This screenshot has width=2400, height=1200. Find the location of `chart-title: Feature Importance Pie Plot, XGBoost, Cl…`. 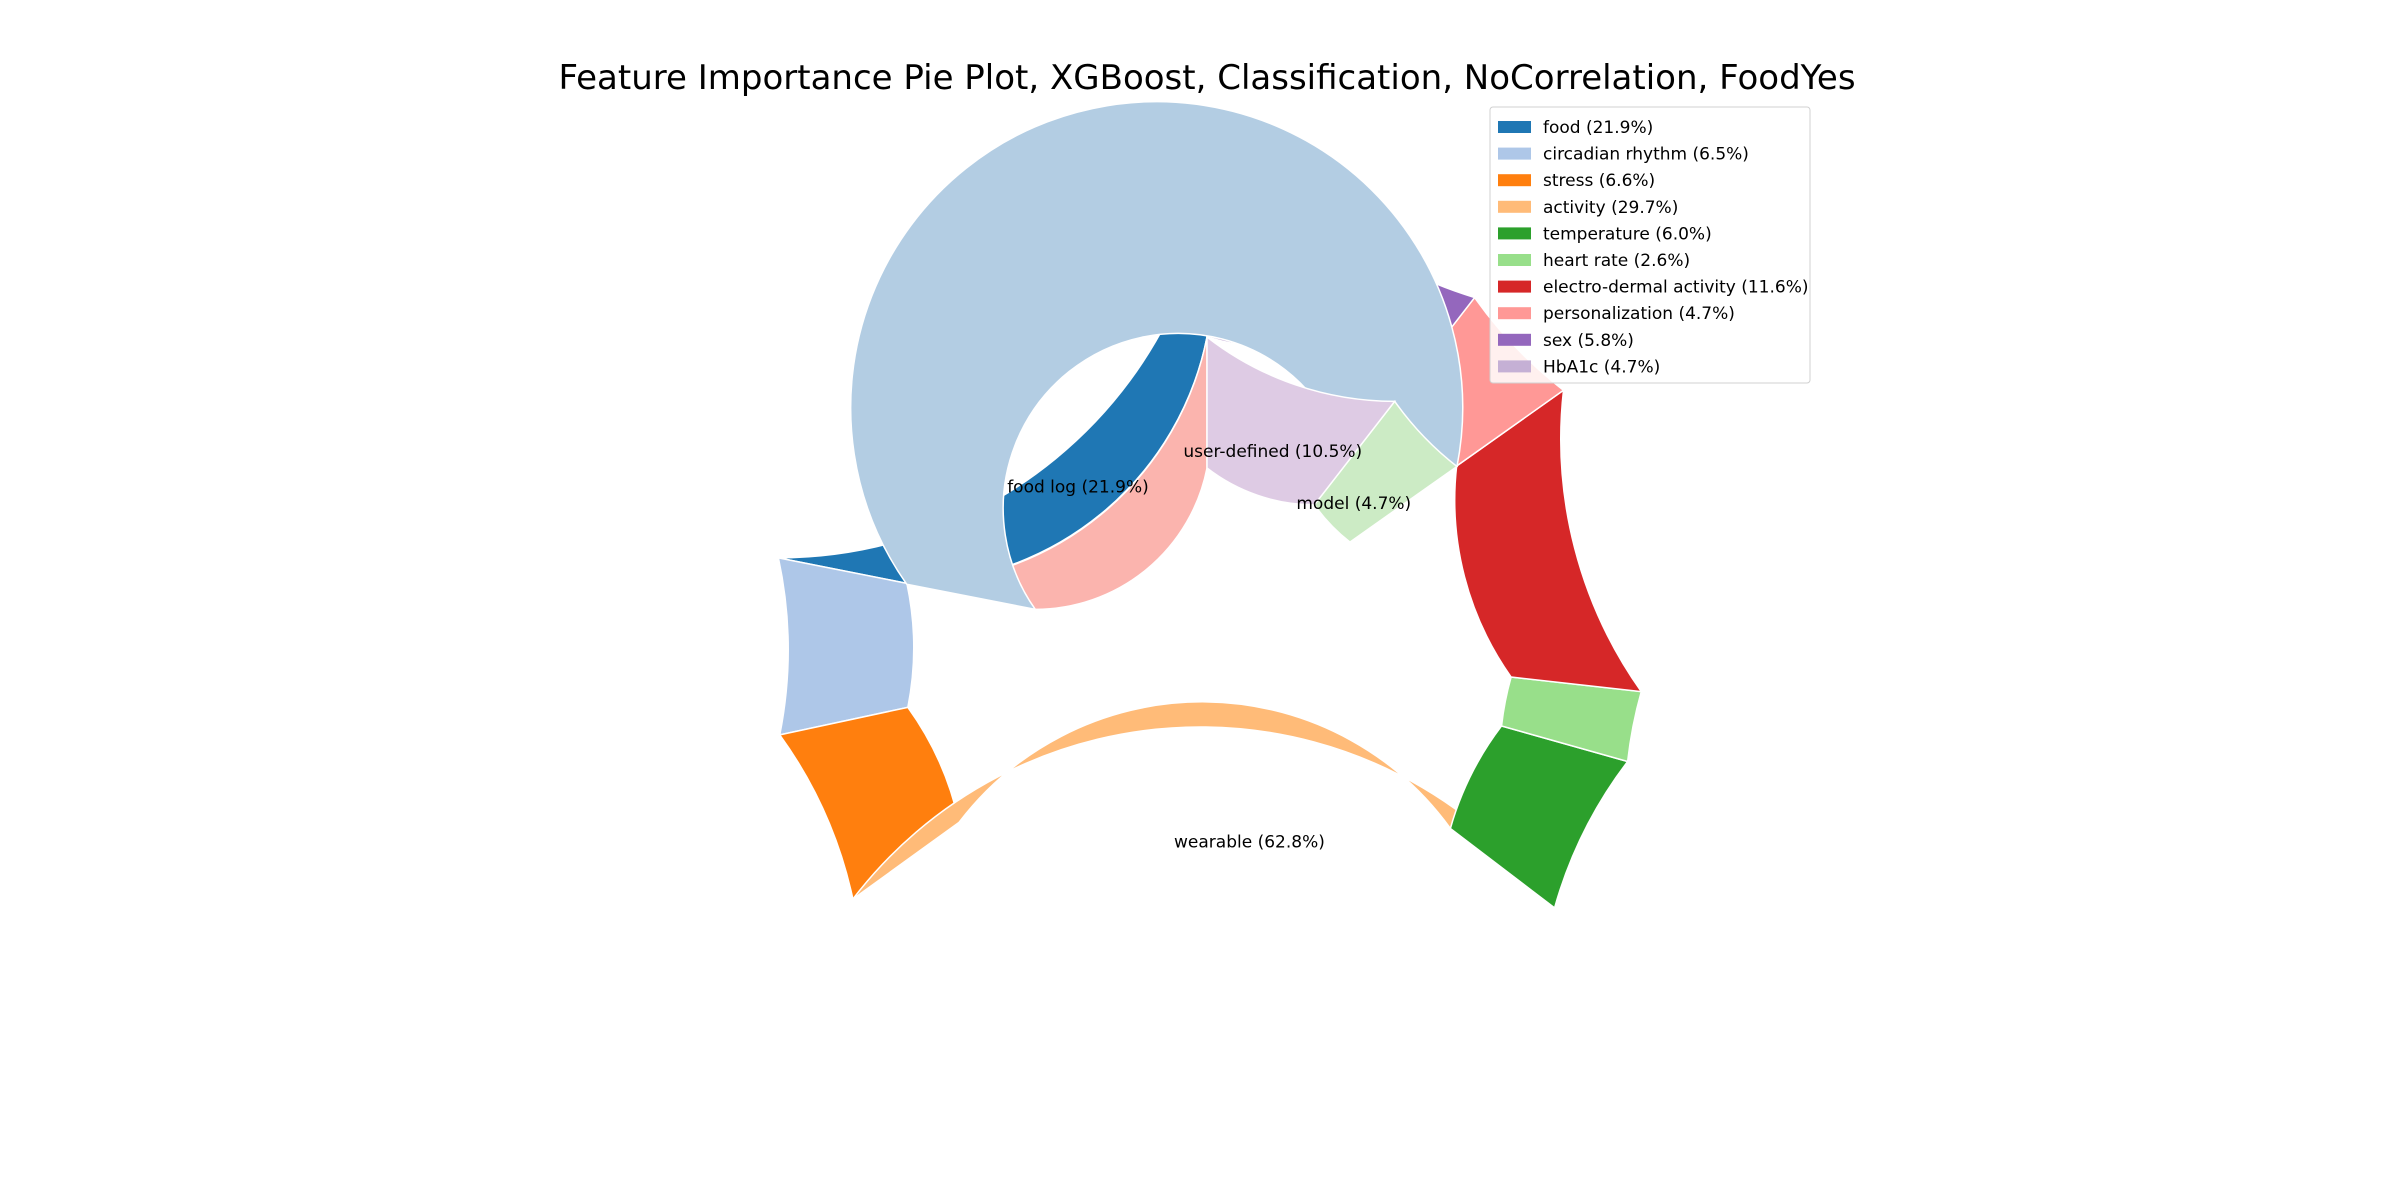

chart-title: Feature Importance Pie Plot, XGBoost, Cl… is located at coordinates (1206, 78).